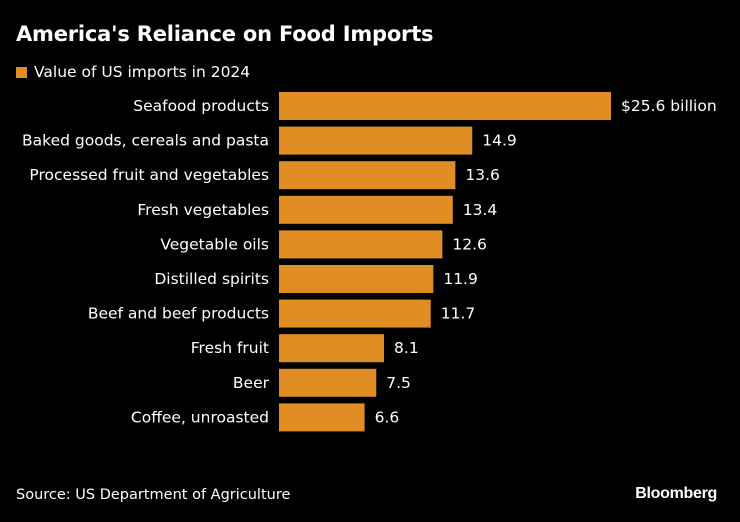  What do you see at coordinates (214, 244) in the screenshot?
I see `category-label: Vegetable oils` at bounding box center [214, 244].